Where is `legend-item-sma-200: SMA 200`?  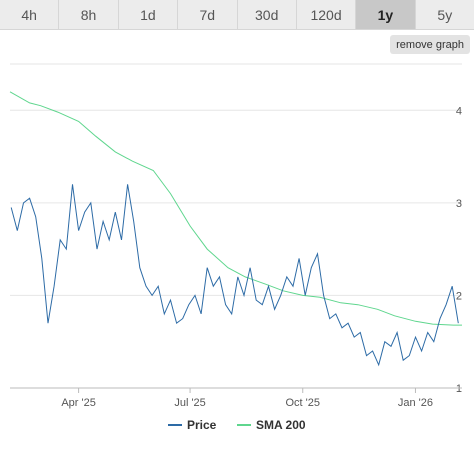 legend-item-sma-200: SMA 200 is located at coordinates (281, 425).